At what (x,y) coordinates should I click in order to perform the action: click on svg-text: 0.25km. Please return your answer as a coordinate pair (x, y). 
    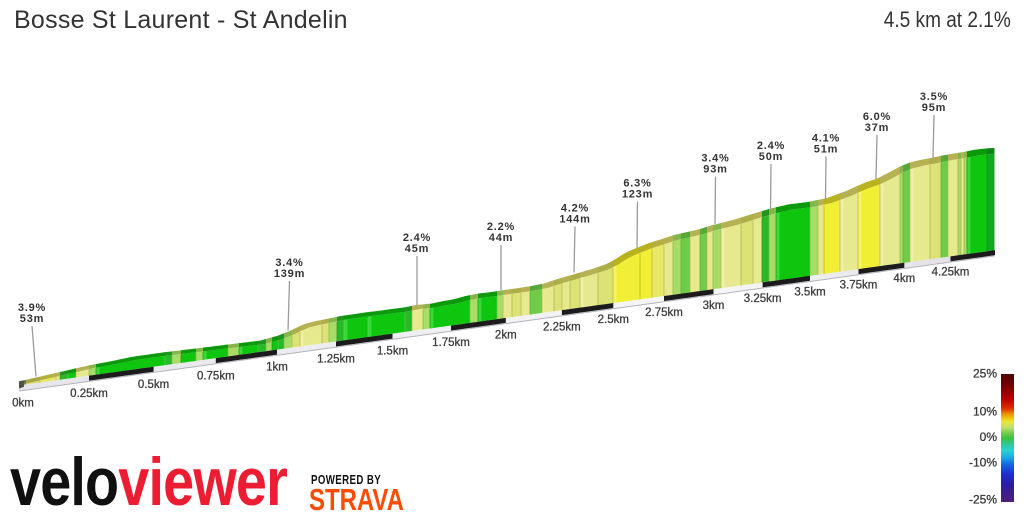
    Looking at the image, I should click on (89, 394).